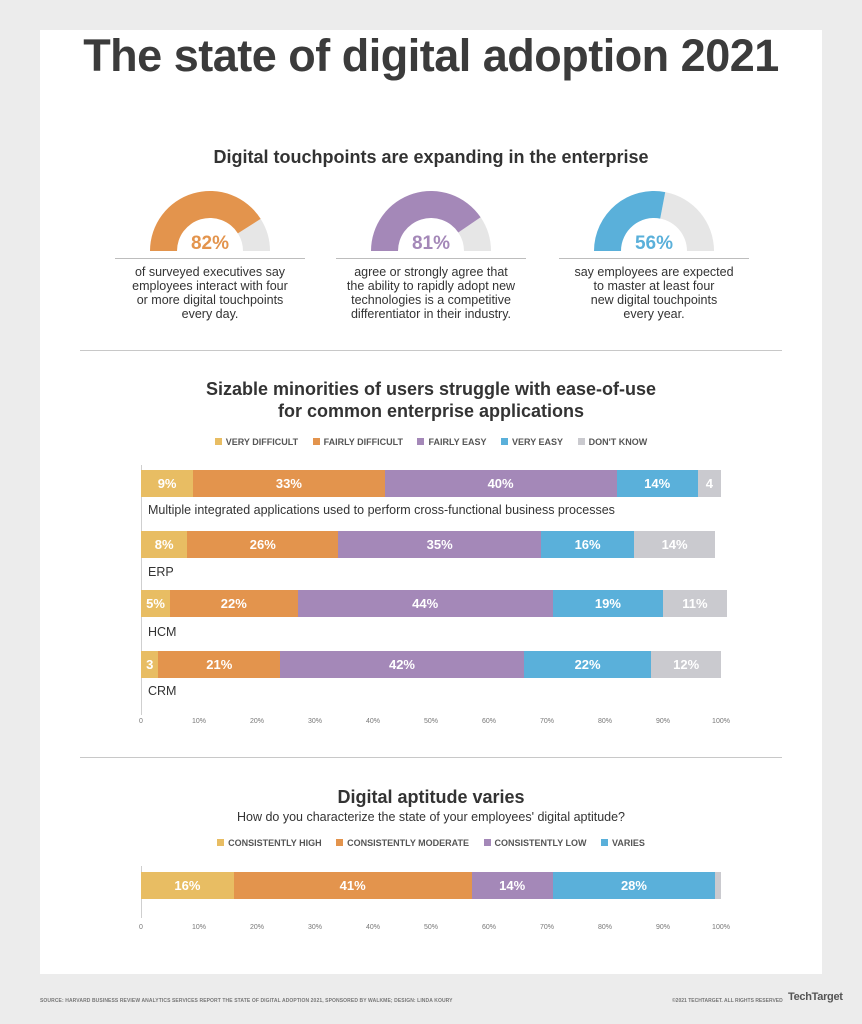 The width and height of the screenshot is (862, 1024). Describe the element at coordinates (164, 544) in the screenshot. I see `bar-segment: 8%` at that location.